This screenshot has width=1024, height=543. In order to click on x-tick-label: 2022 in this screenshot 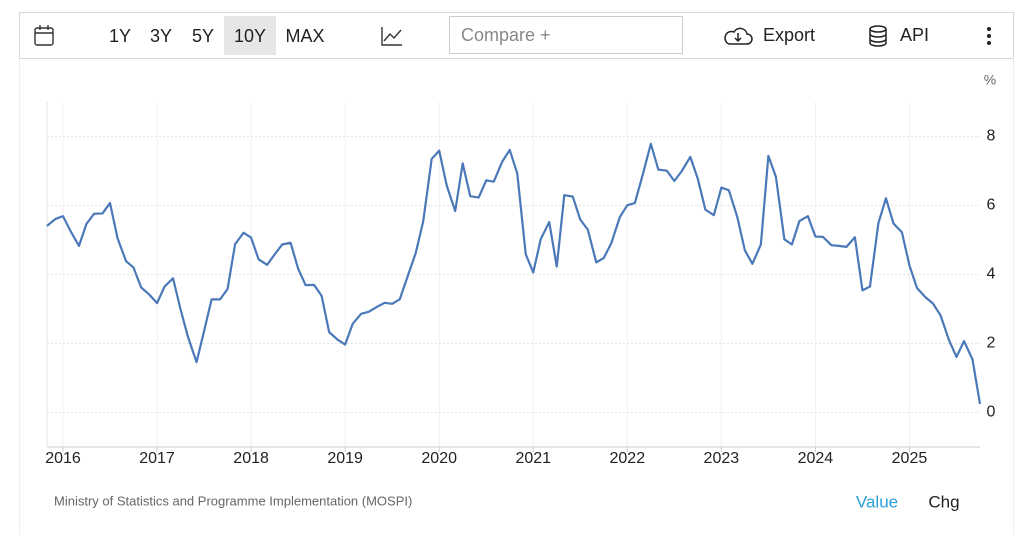, I will do `click(628, 458)`.